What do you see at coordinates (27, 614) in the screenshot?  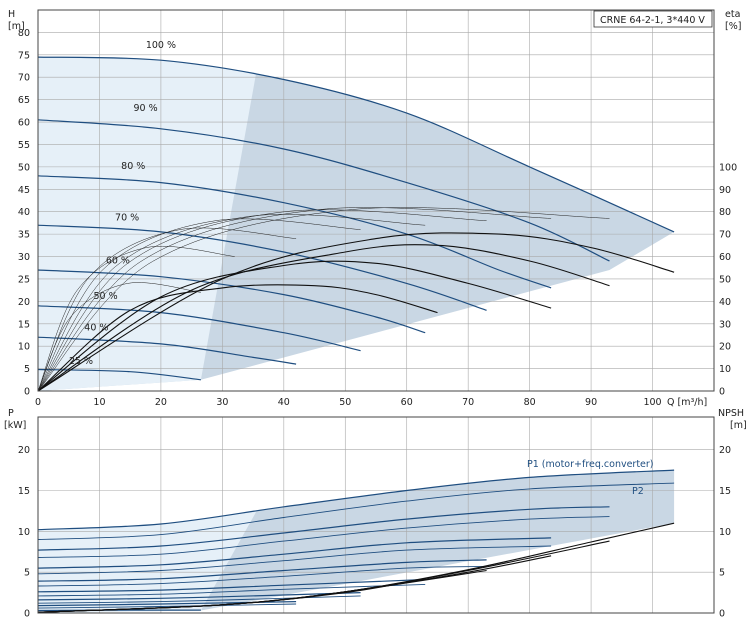 I see `power-tick-label: 0` at bounding box center [27, 614].